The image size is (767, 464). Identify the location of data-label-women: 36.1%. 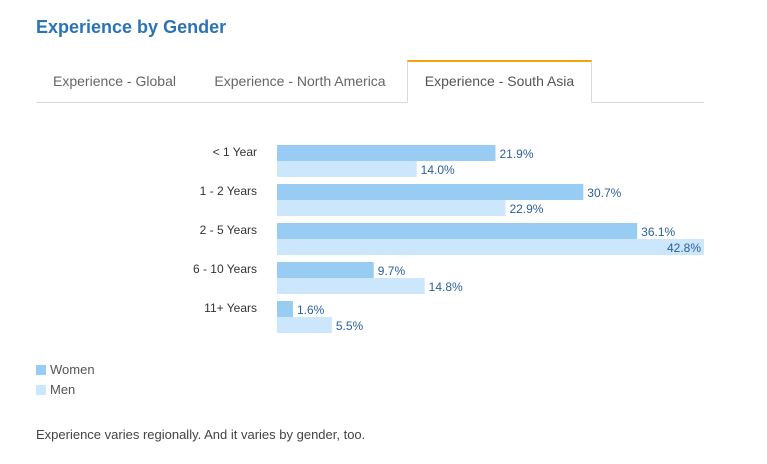
(658, 232).